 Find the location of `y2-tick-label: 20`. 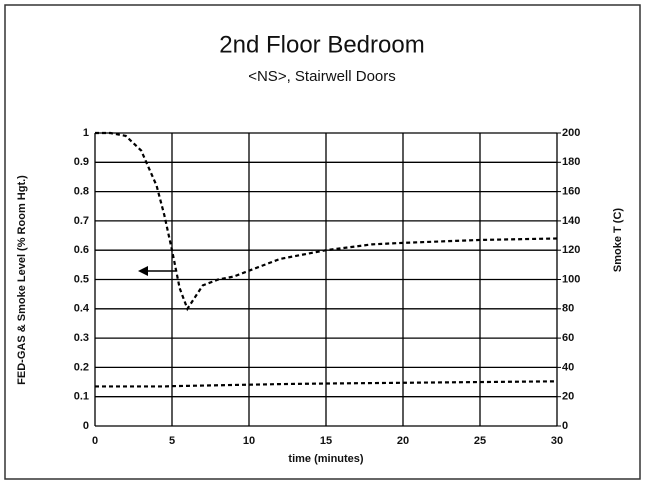

y2-tick-label: 20 is located at coordinates (568, 397).